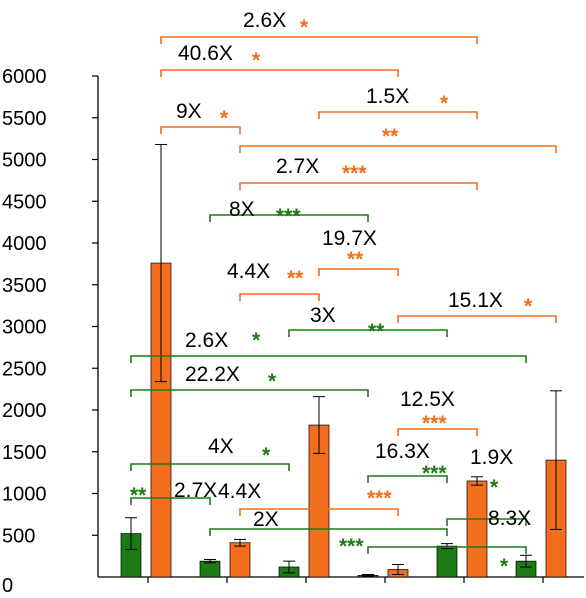 The width and height of the screenshot is (586, 598). I want to click on y-tick-label: 500, so click(18, 536).